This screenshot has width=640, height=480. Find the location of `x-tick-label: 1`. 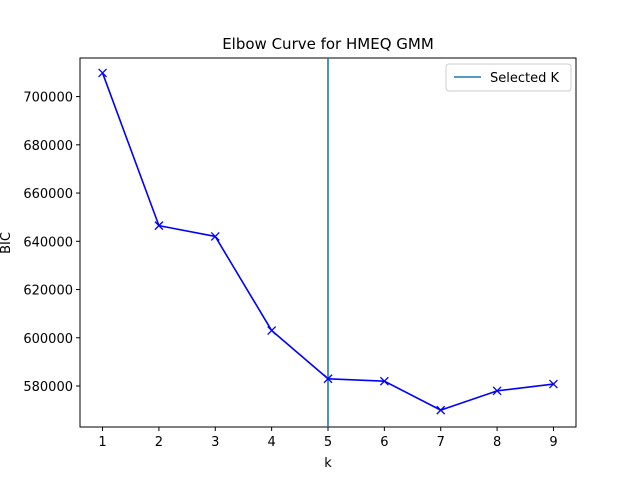

x-tick-label: 1 is located at coordinates (102, 442).